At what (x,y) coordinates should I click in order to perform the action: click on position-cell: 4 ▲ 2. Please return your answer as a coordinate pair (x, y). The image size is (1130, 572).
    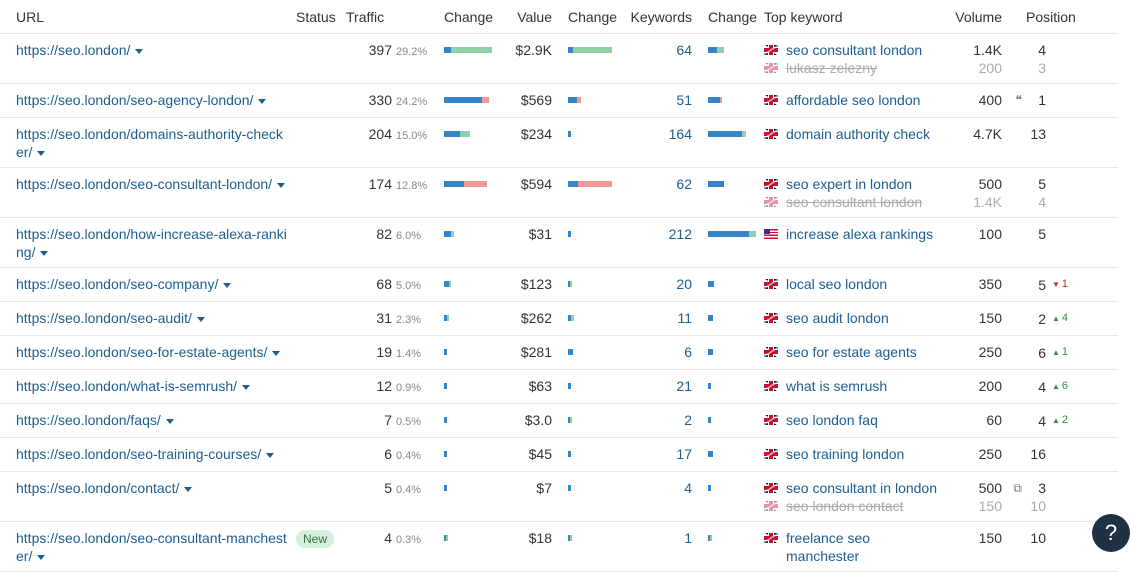
    Looking at the image, I should click on (1062, 420).